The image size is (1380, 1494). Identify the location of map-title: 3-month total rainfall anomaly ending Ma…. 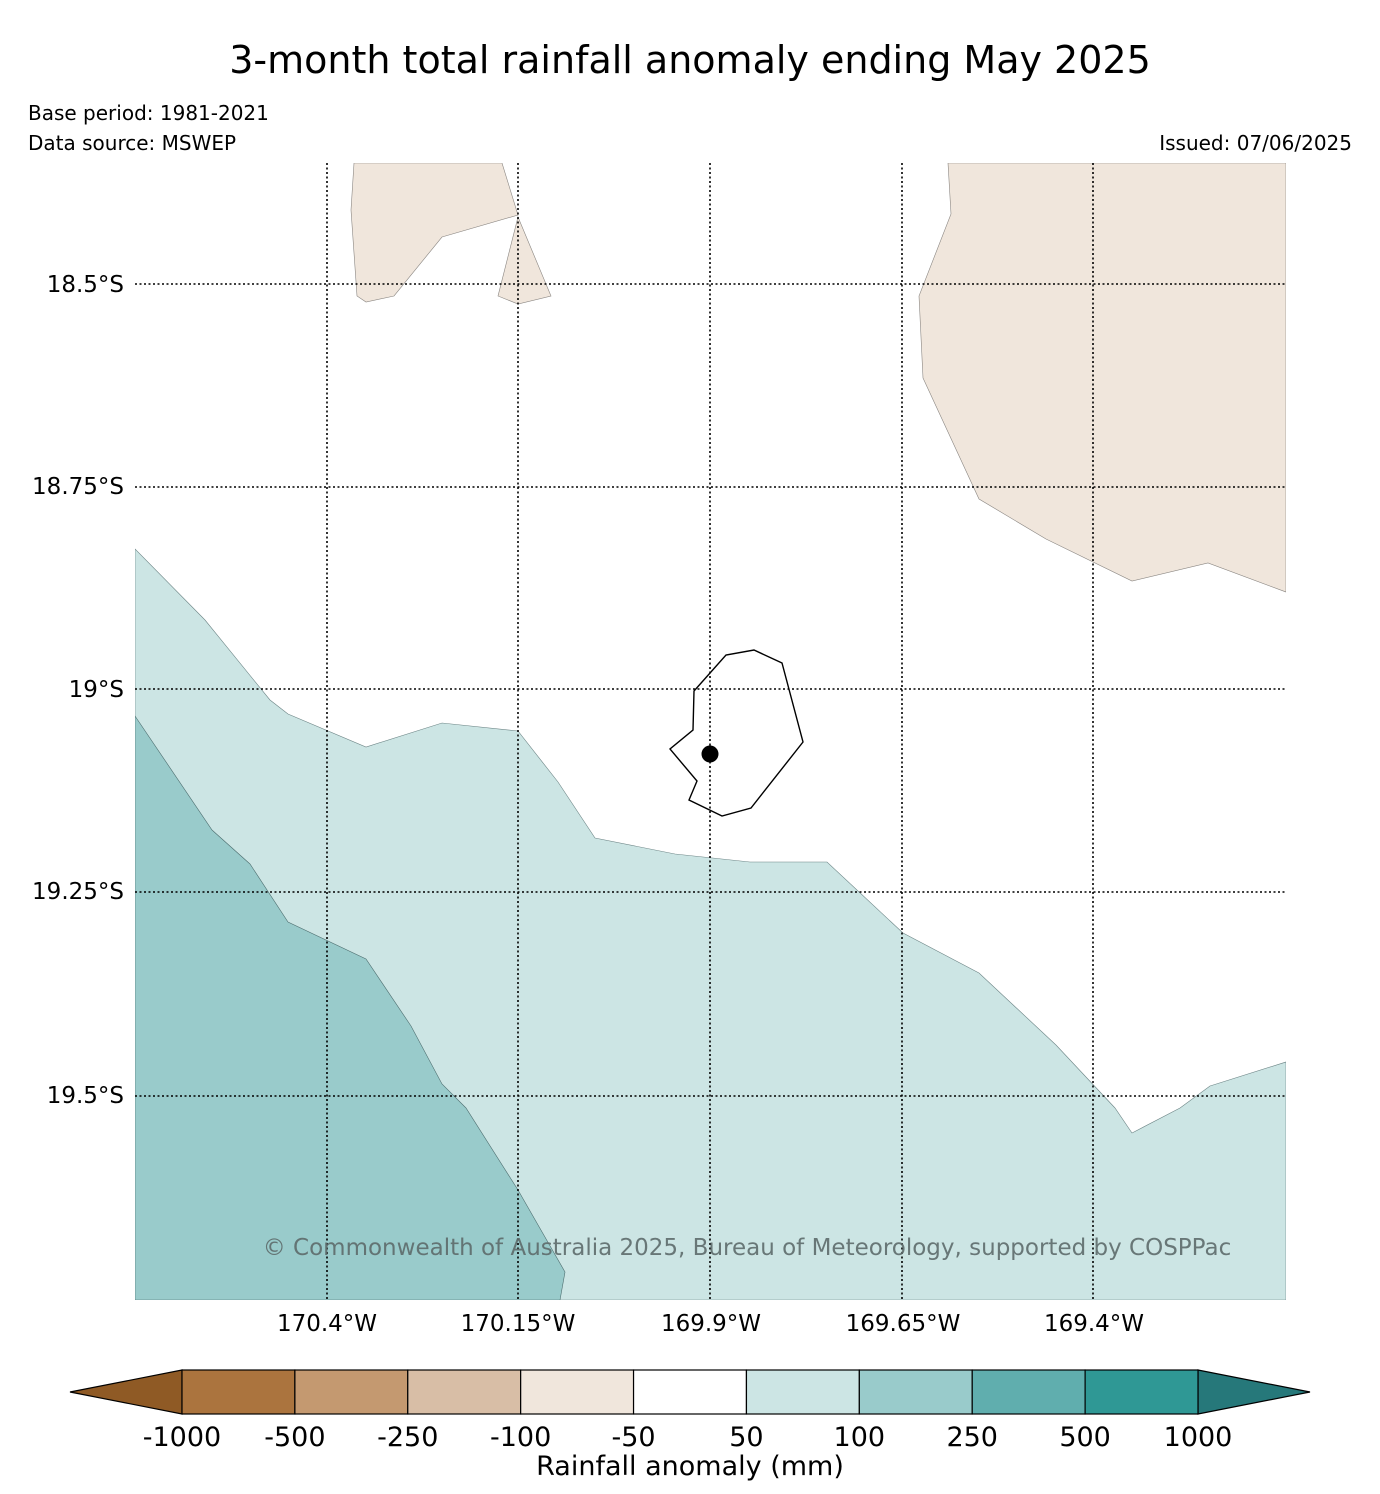
(690, 60).